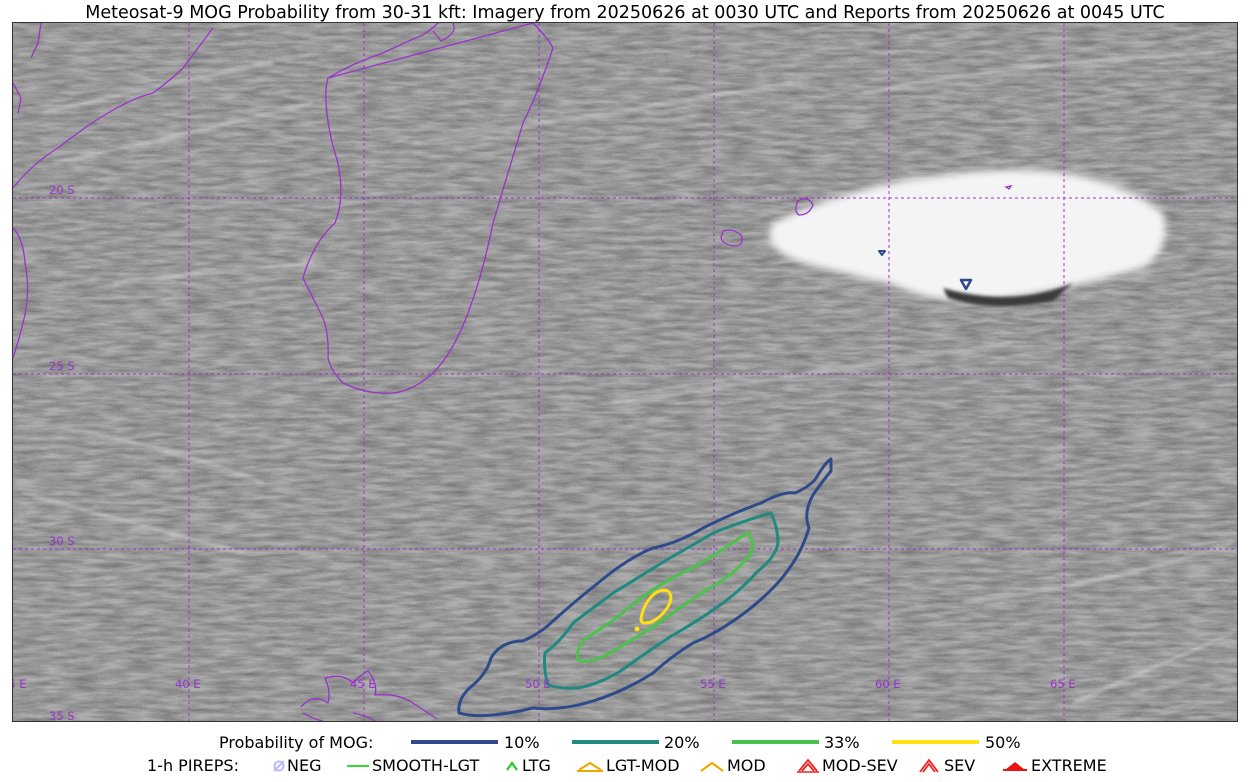 This screenshot has width=1250, height=782. What do you see at coordinates (929, 765) in the screenshot?
I see `sev-icon` at bounding box center [929, 765].